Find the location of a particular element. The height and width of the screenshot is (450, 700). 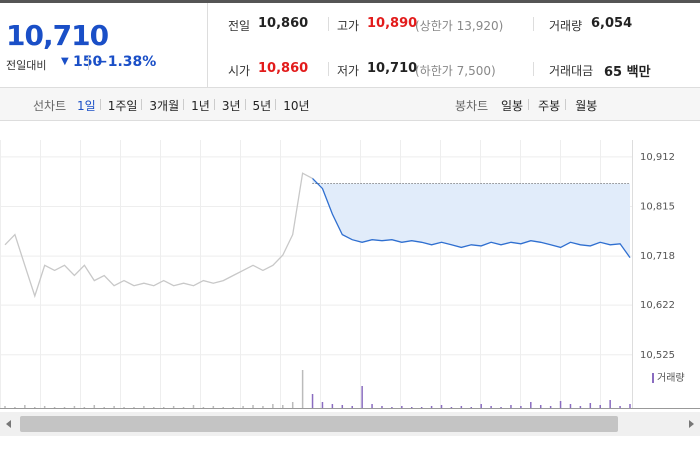

tab: 일봉 is located at coordinates (512, 106).